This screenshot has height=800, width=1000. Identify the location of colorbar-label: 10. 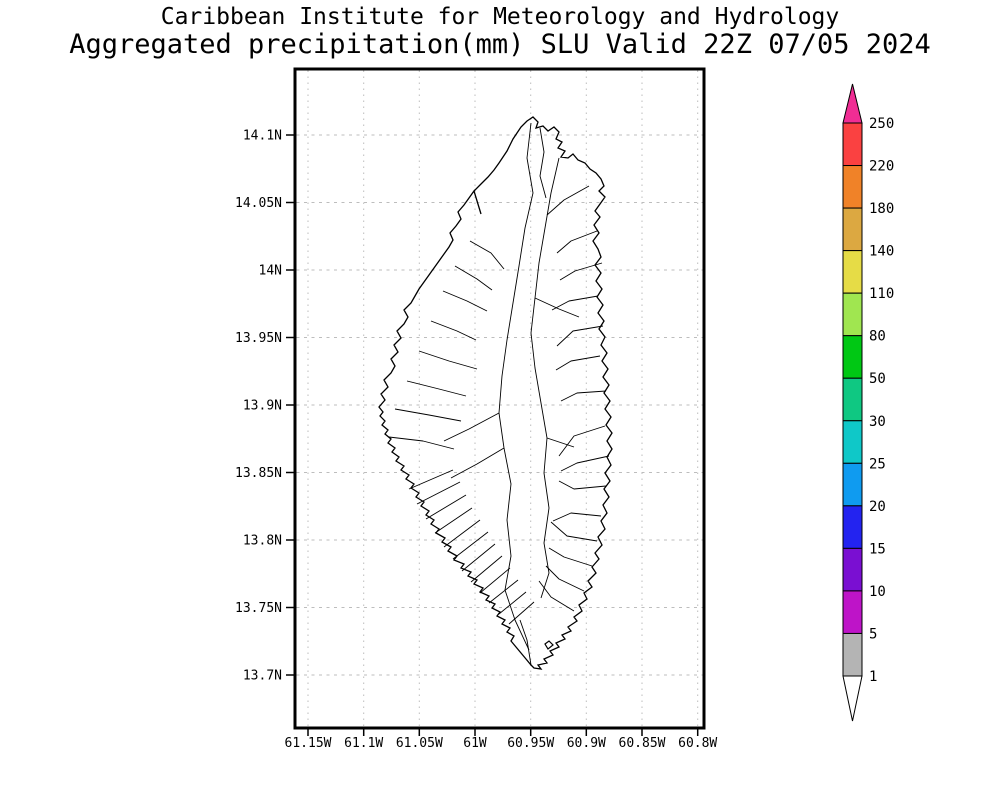
(877, 592).